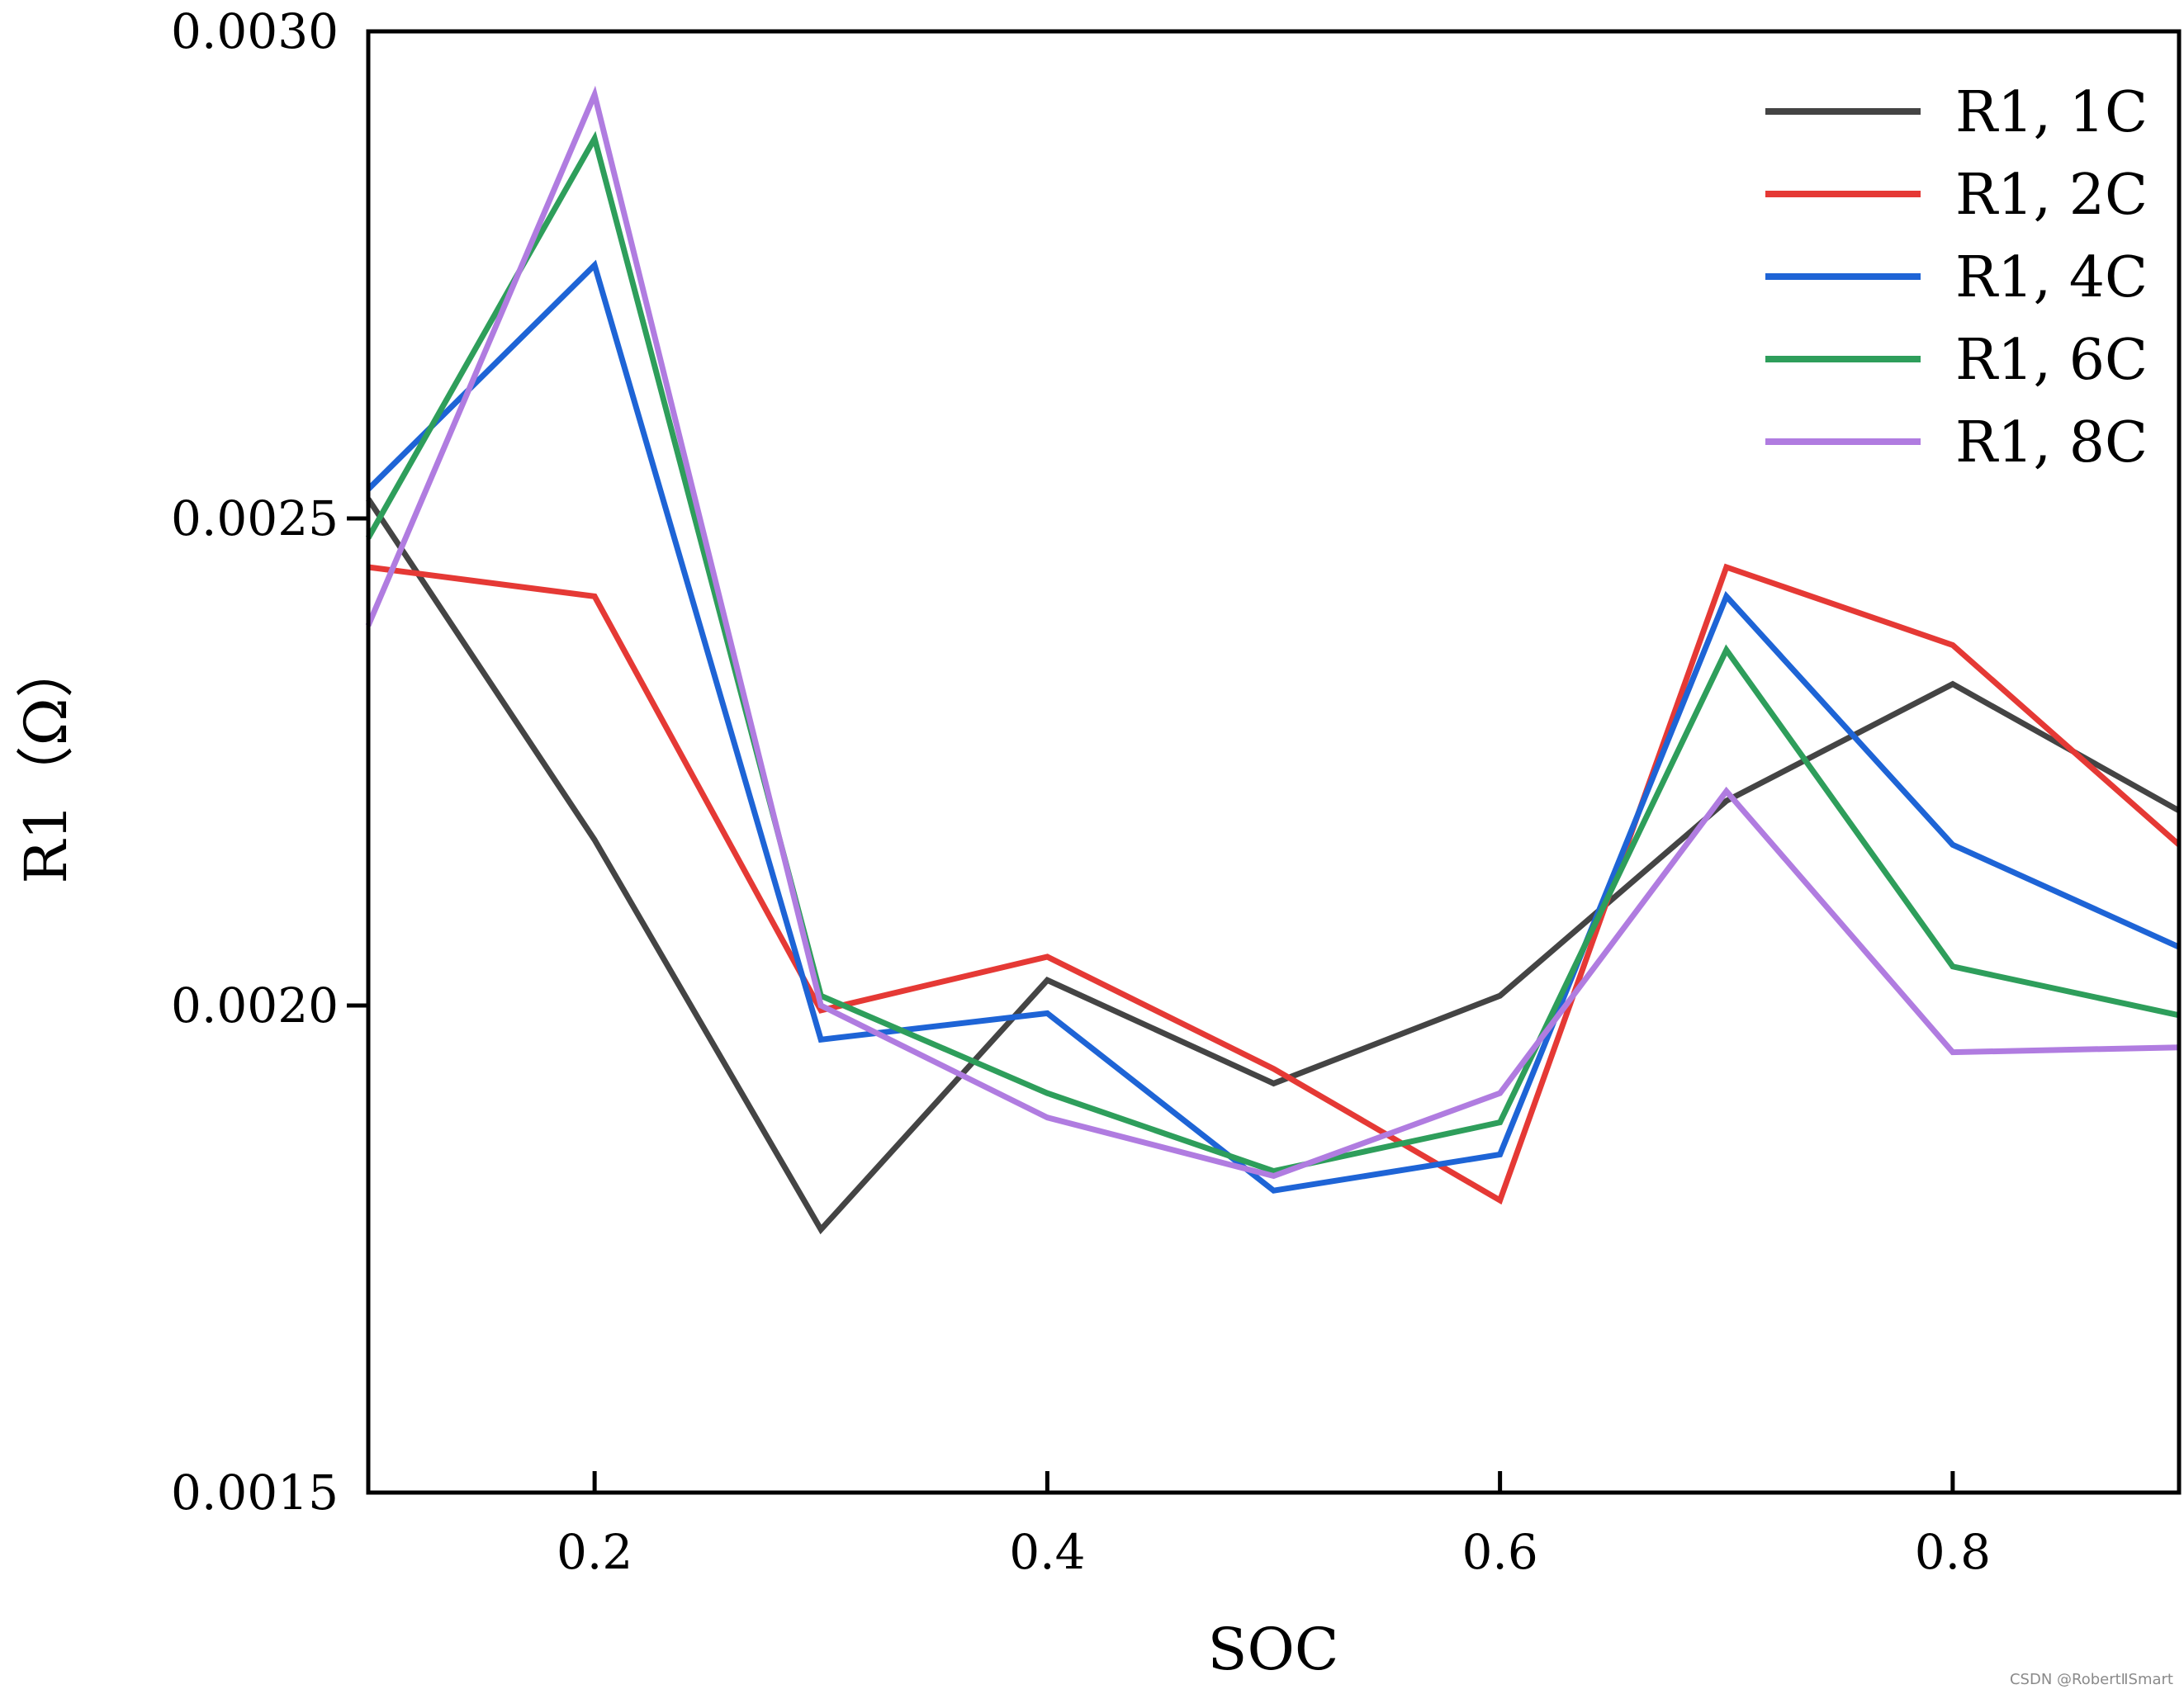 This screenshot has width=2184, height=1694. What do you see at coordinates (255, 518) in the screenshot?
I see `y-tick-label: 0.0025` at bounding box center [255, 518].